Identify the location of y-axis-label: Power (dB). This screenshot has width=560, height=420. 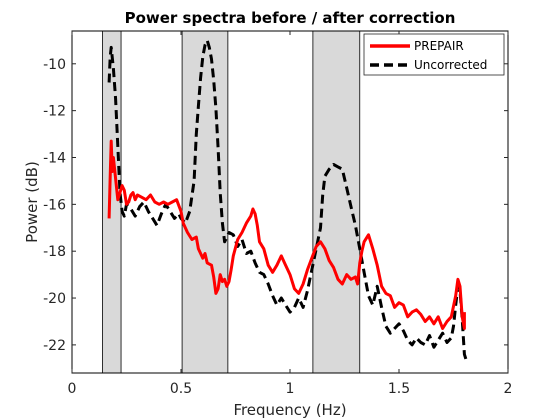
(32, 202).